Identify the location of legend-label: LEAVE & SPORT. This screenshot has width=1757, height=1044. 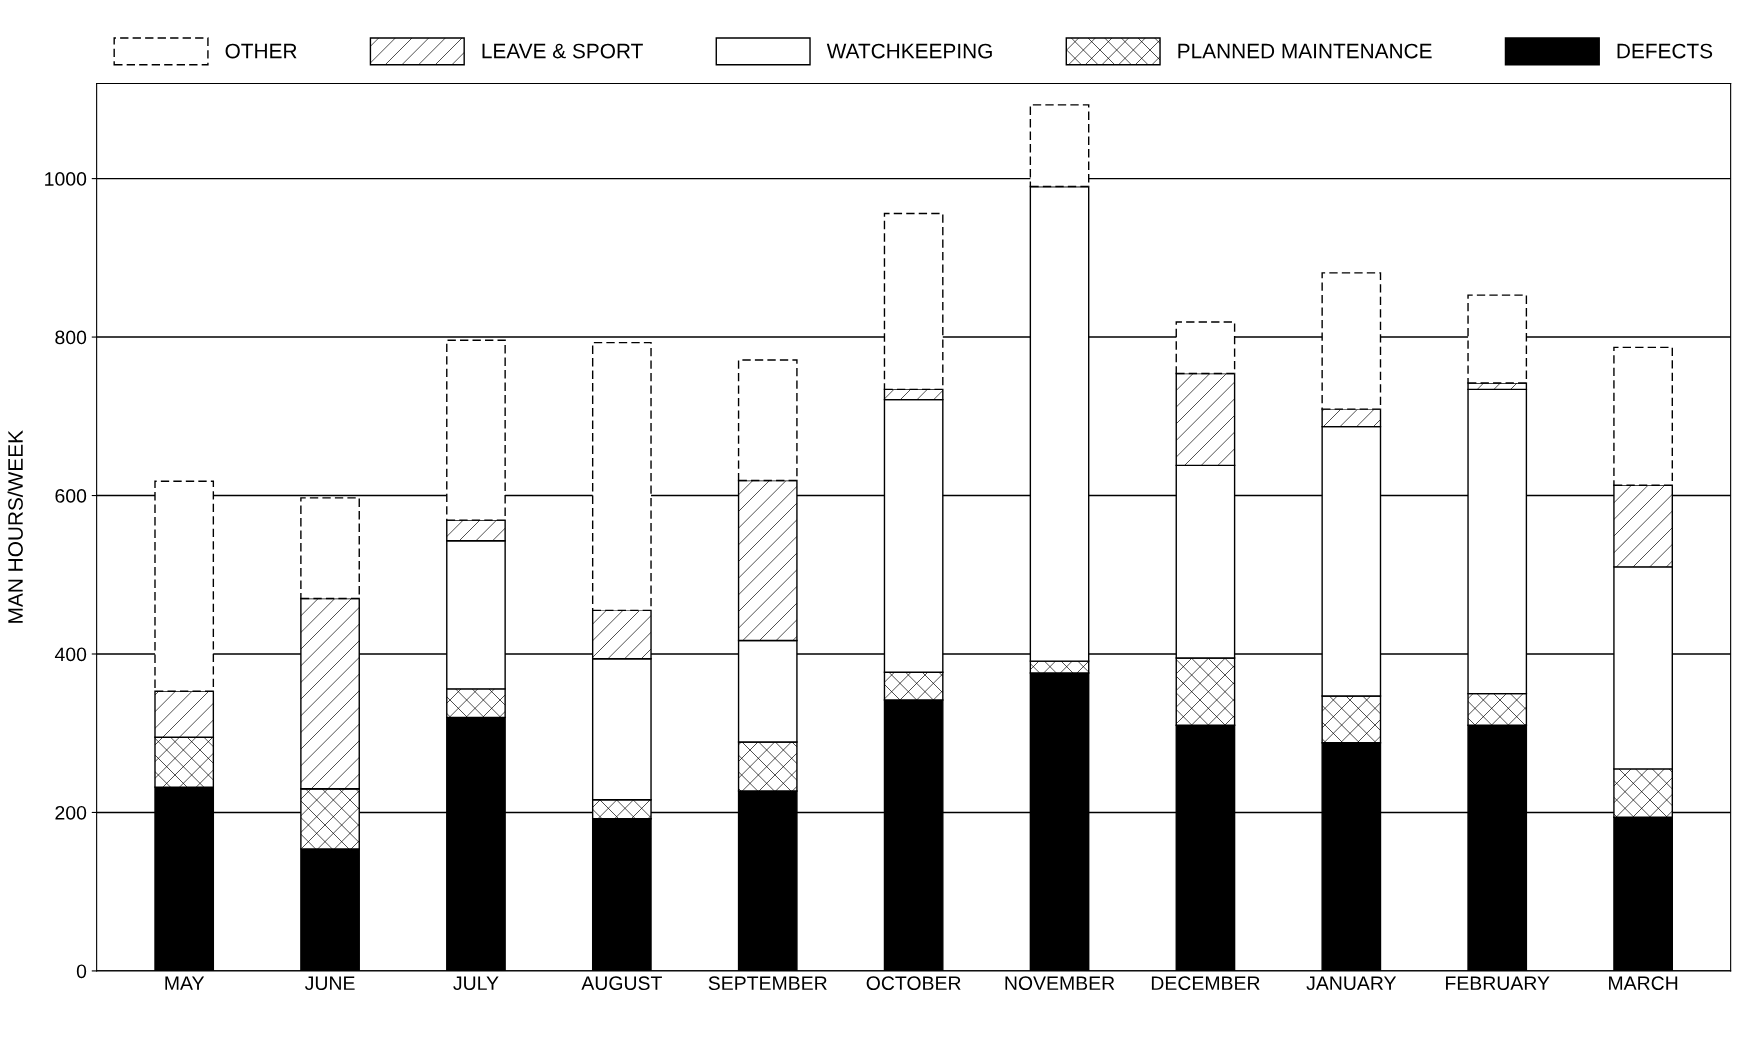
(562, 51).